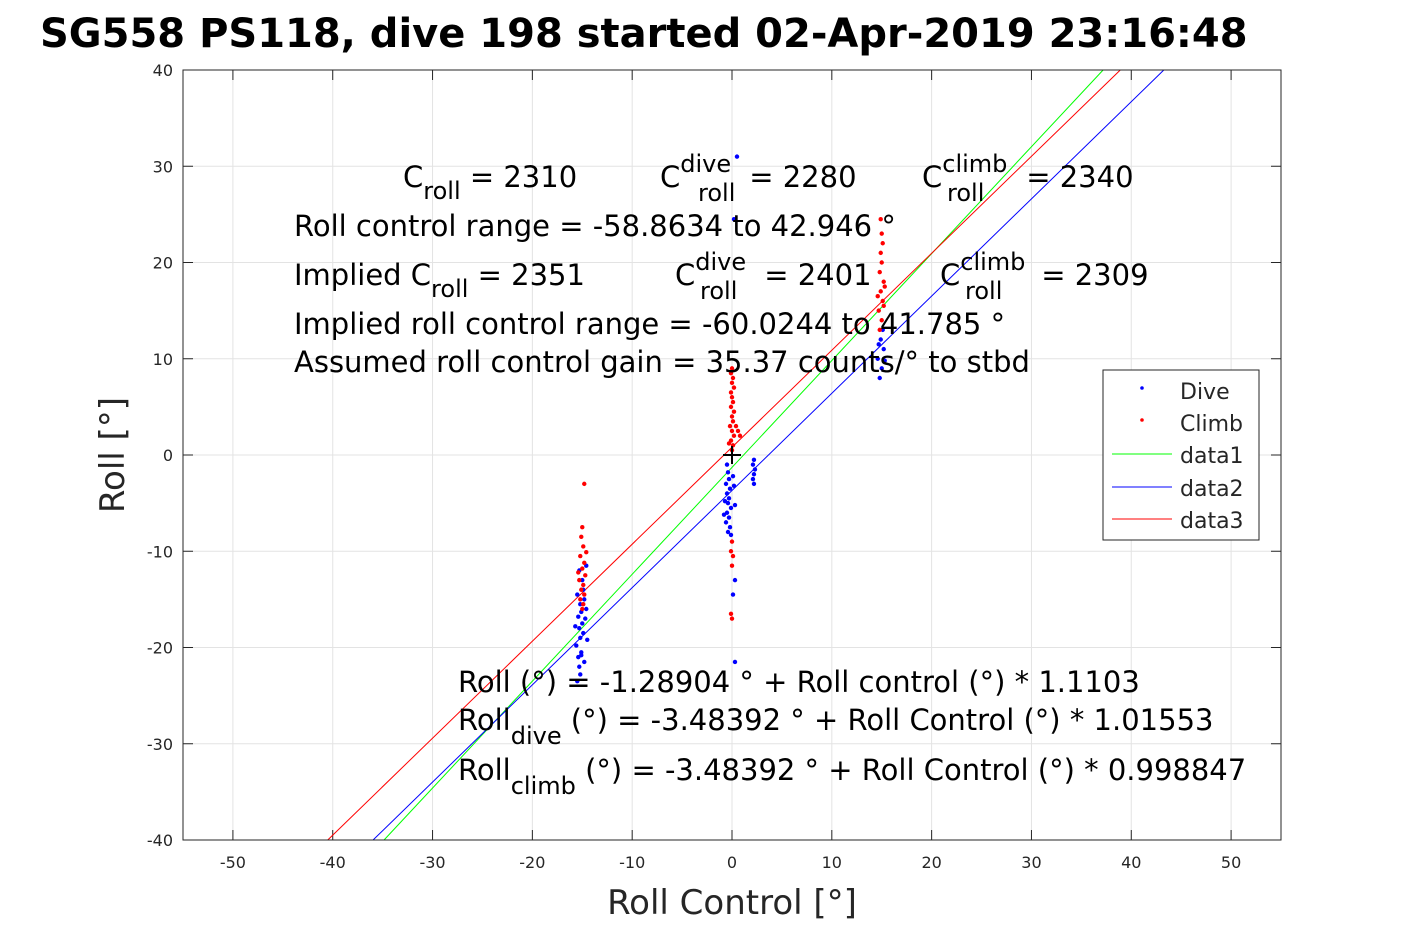  I want to click on legend: Dive Climb data1 data2 data3, so click(1181, 455).